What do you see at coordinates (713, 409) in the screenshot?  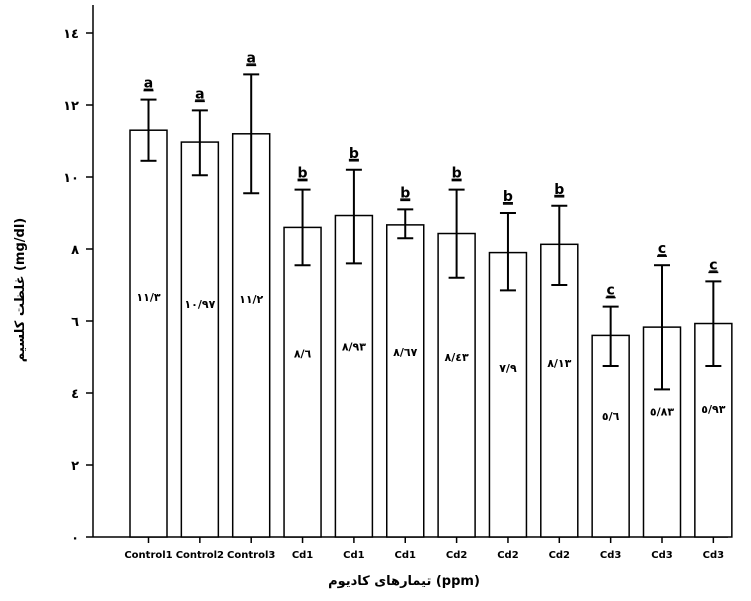 I see `bar-value-label: ٥/٩٣` at bounding box center [713, 409].